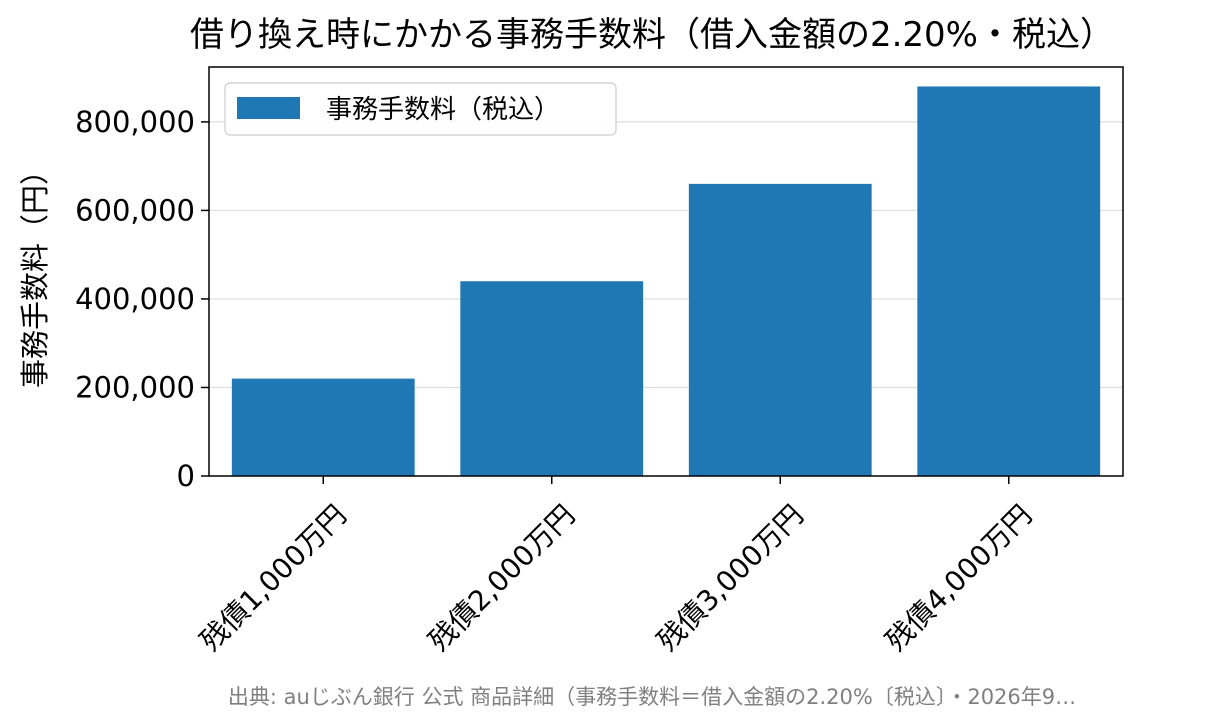 This screenshot has width=1225, height=725. Describe the element at coordinates (268, 108) in the screenshot. I see `legend-swatch` at that location.